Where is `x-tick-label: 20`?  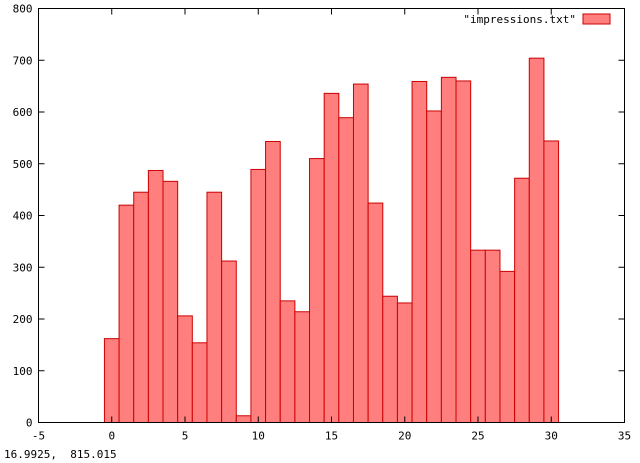 x-tick-label: 20 is located at coordinates (404, 436).